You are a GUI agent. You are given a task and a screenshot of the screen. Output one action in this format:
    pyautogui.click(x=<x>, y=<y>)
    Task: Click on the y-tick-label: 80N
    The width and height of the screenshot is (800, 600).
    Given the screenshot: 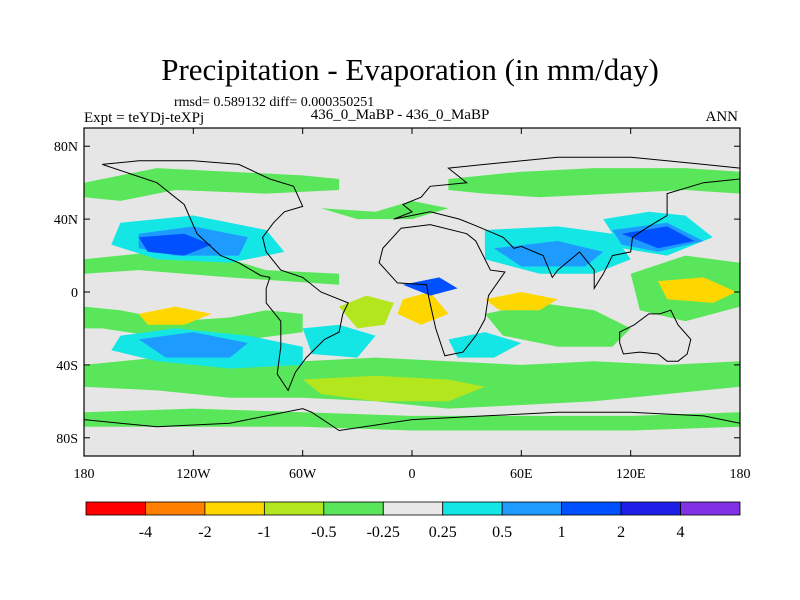 What is the action you would take?
    pyautogui.click(x=66, y=147)
    